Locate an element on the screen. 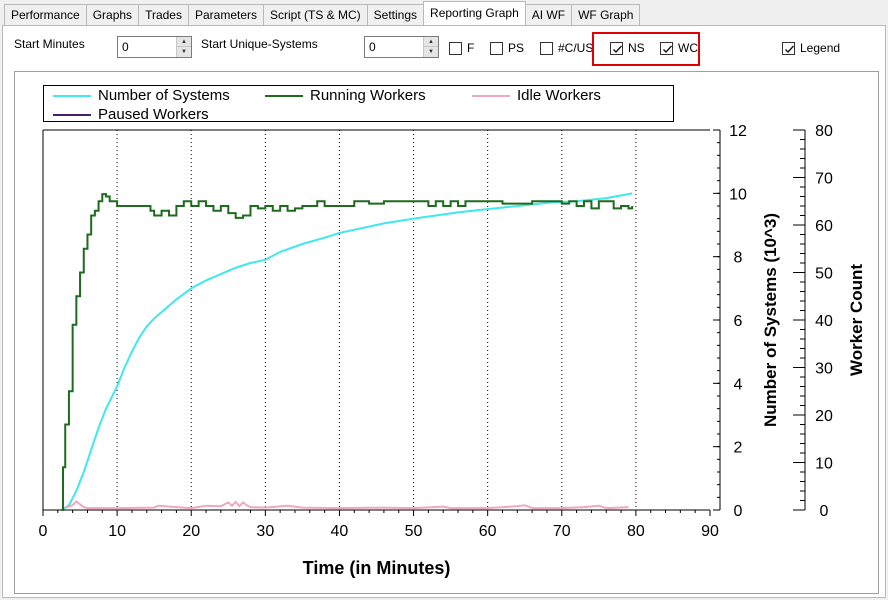 The image size is (888, 600). x-tick-label: 90 is located at coordinates (710, 531).